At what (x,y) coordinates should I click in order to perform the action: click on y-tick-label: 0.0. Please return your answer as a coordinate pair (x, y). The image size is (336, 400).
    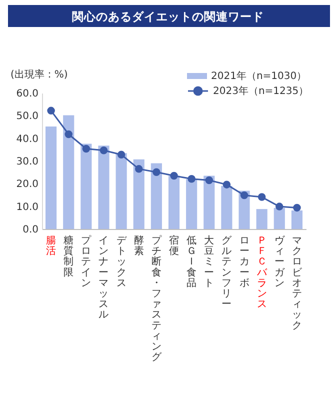
    Looking at the image, I should click on (30, 230).